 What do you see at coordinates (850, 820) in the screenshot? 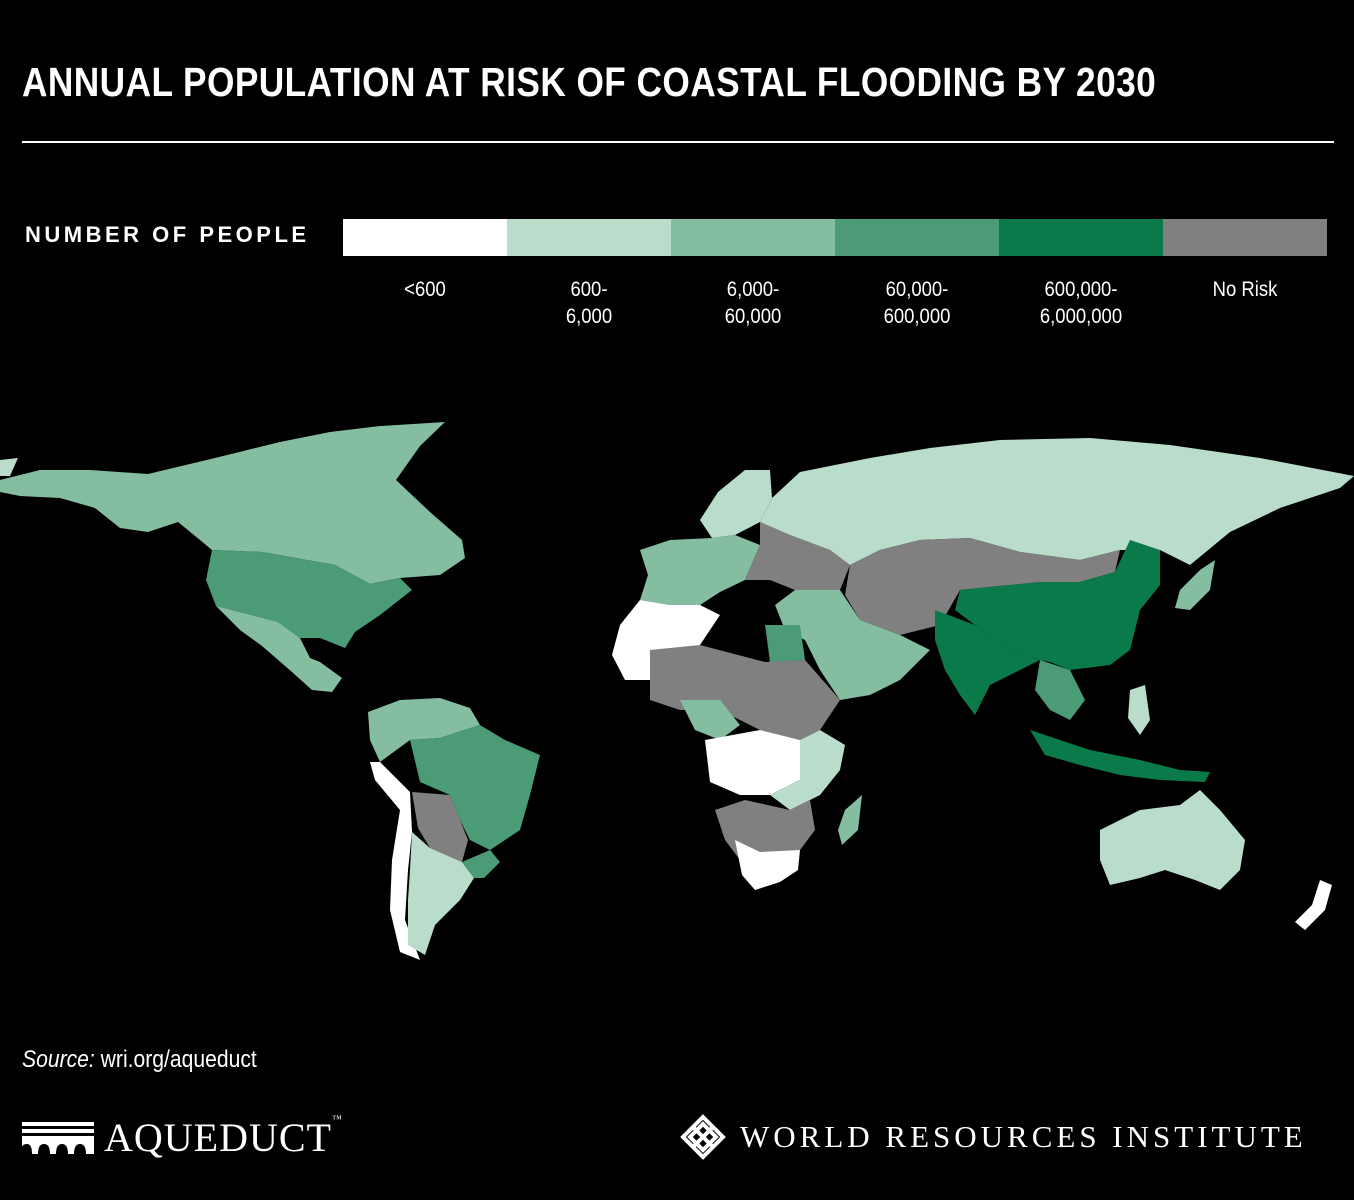
I see `region-madagascar` at bounding box center [850, 820].